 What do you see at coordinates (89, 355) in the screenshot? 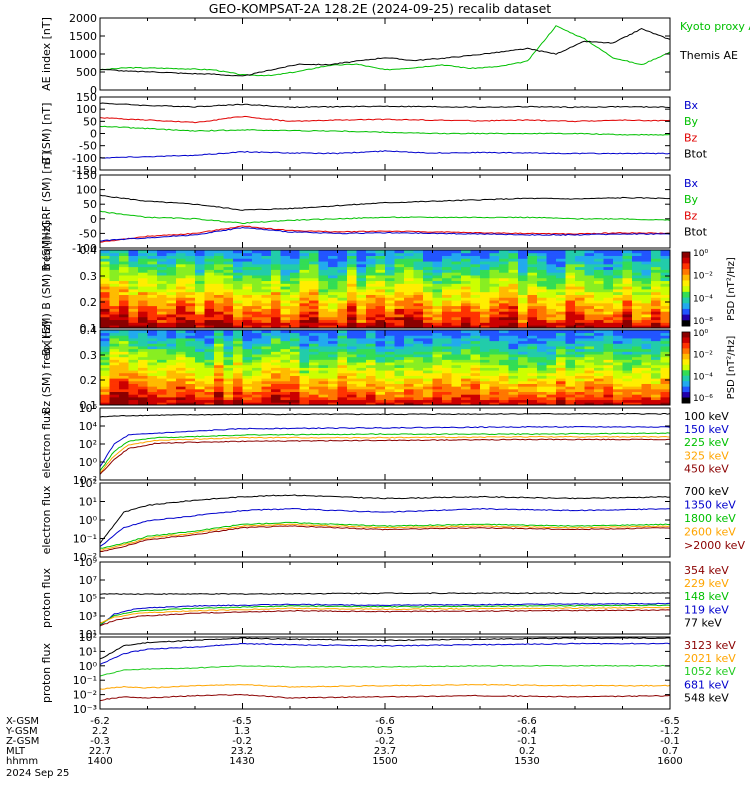
I see `y-tick-label: 0.3` at bounding box center [89, 355].